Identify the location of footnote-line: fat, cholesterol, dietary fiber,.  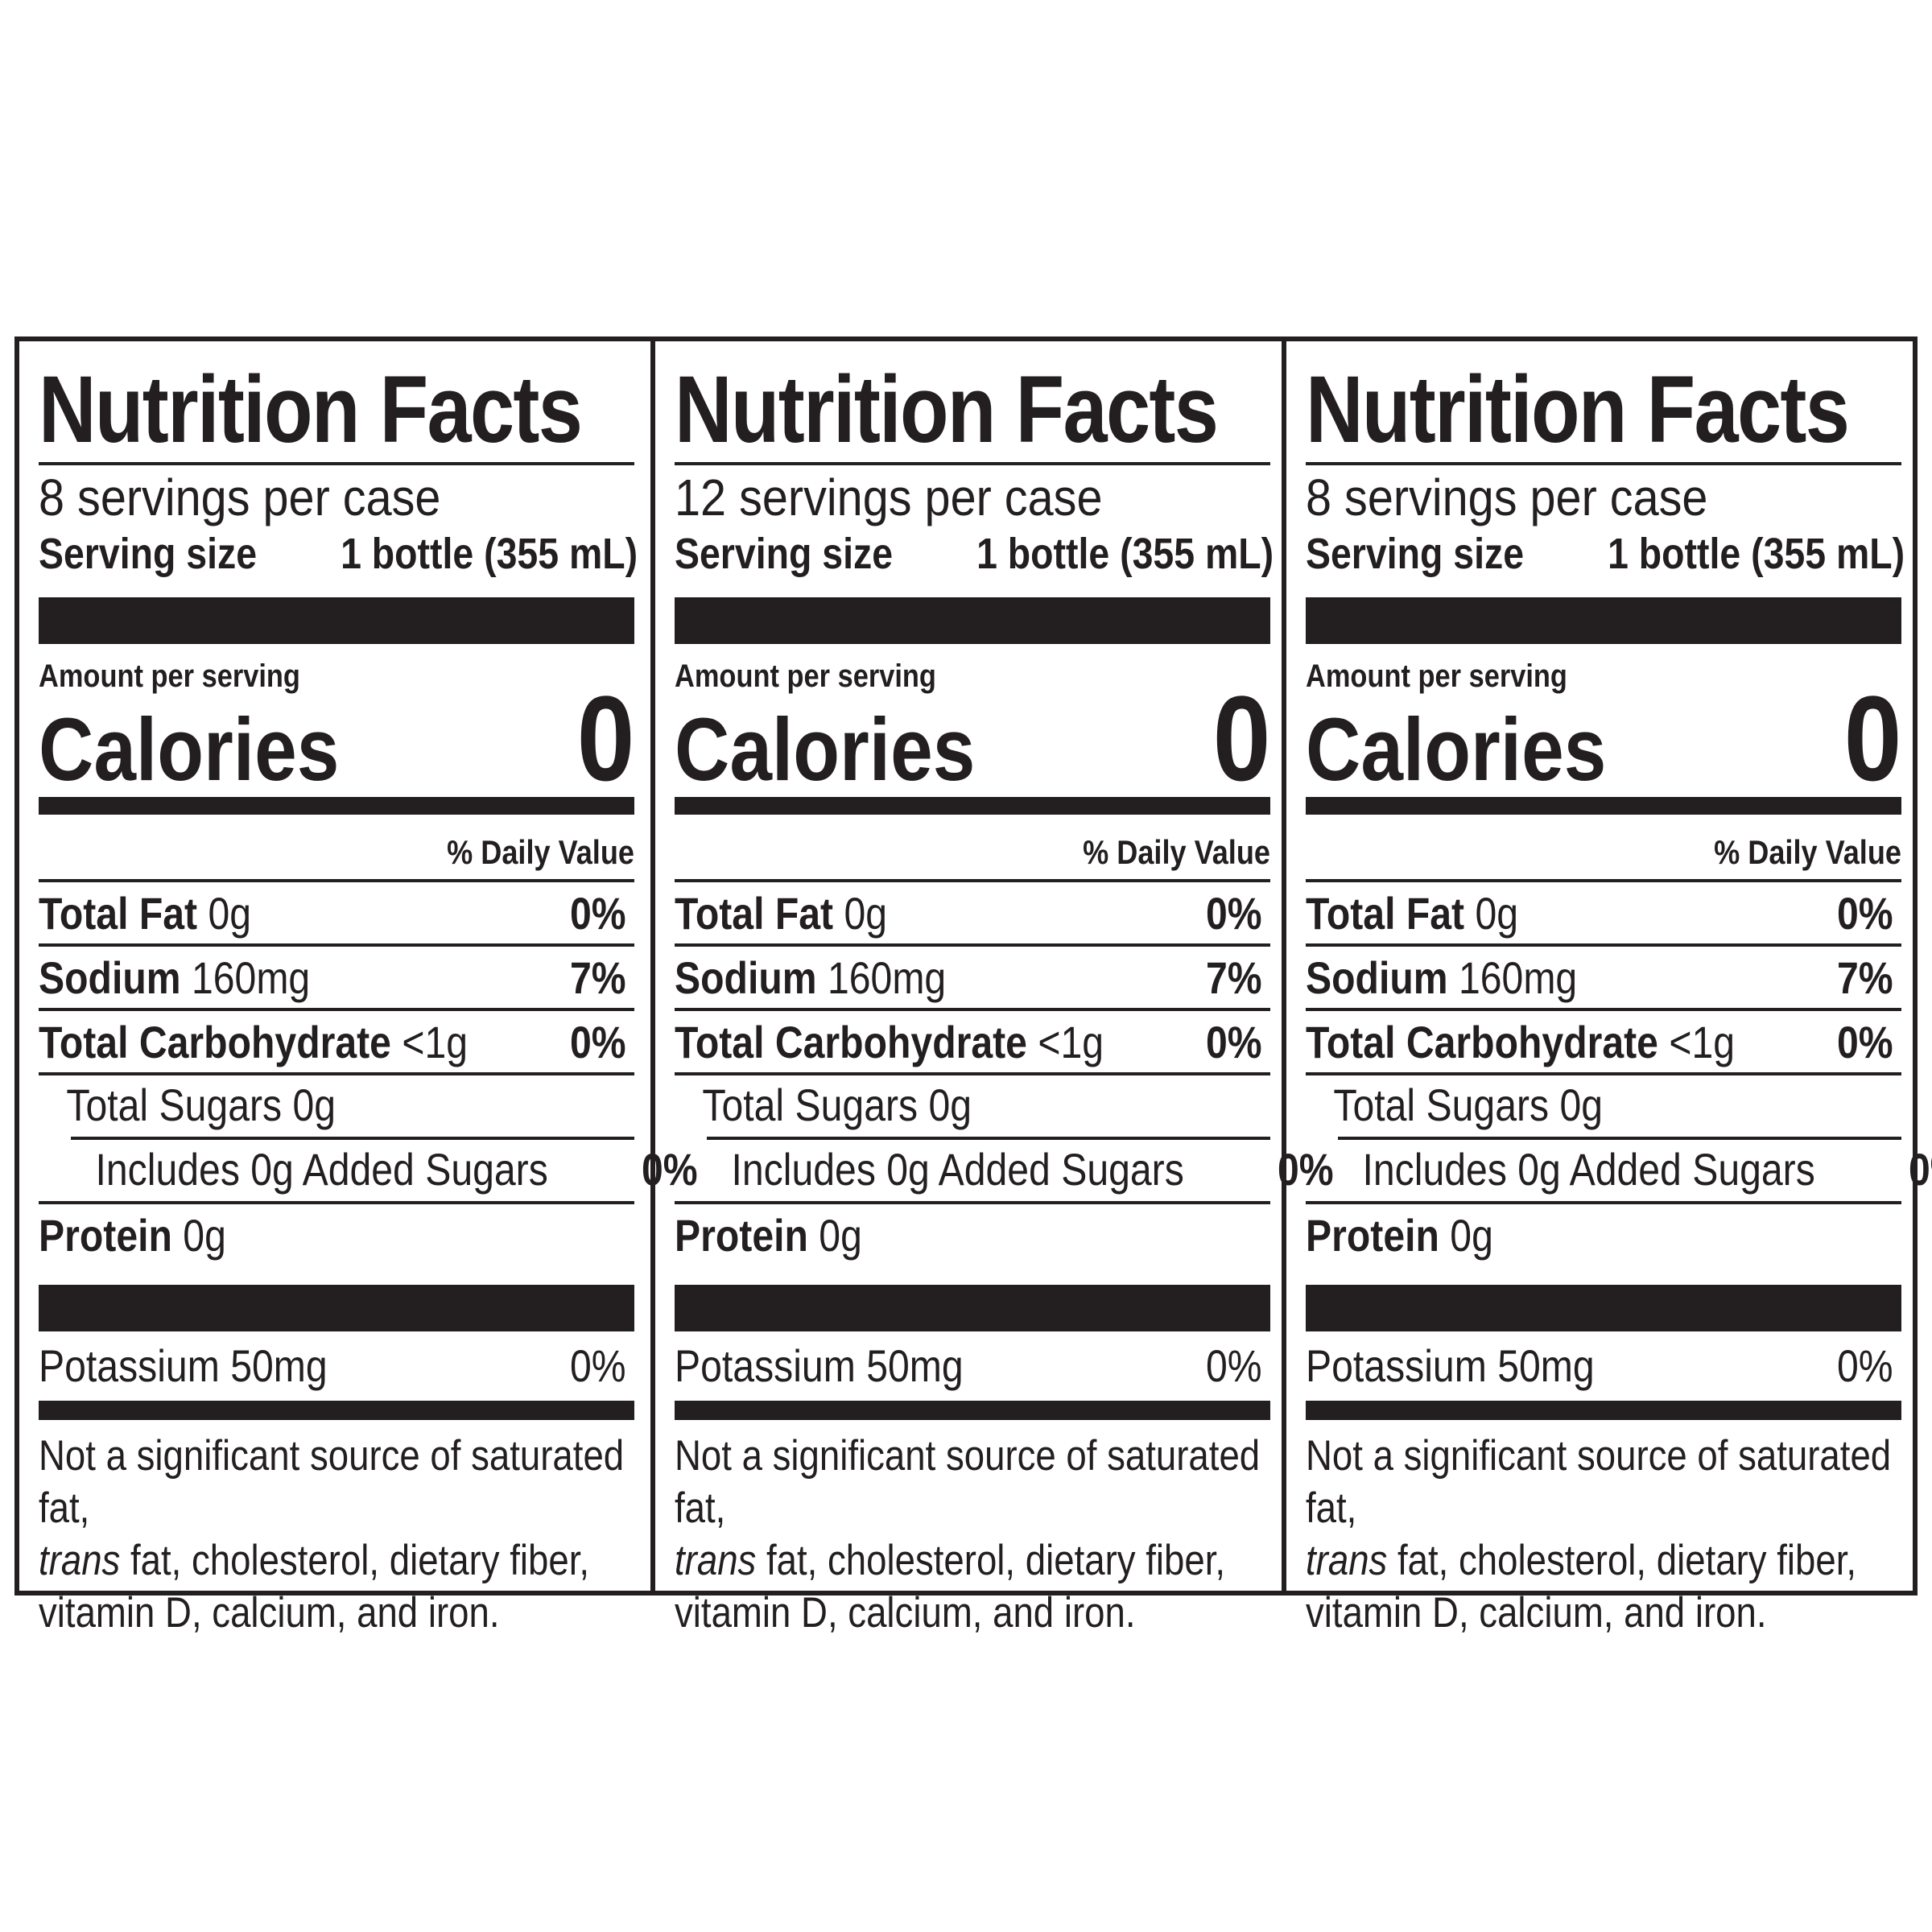
(1622, 1560).